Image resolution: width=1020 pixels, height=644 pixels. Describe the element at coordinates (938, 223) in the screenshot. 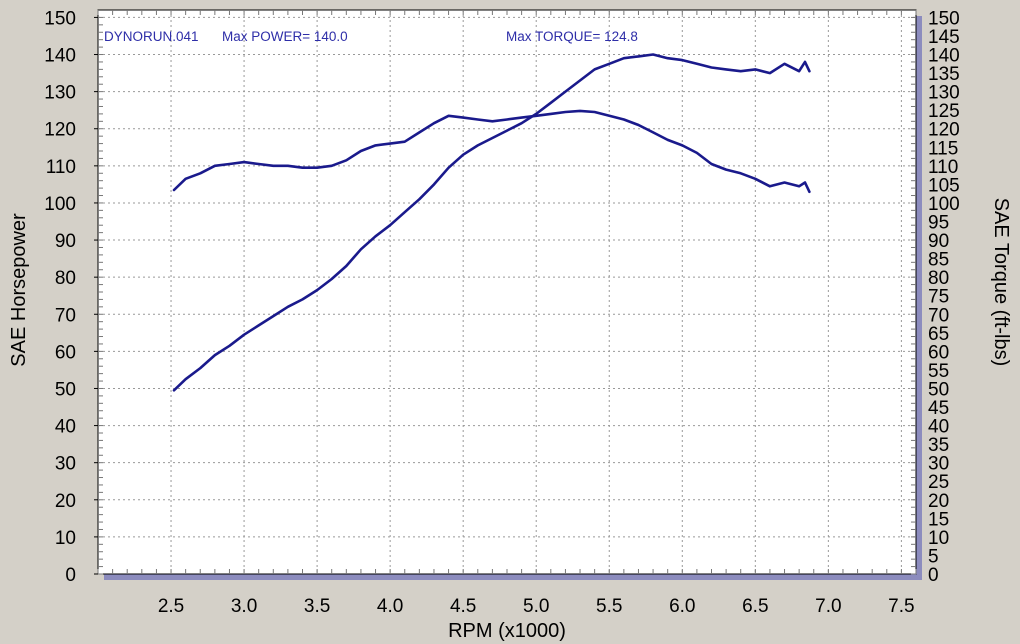

I see `y2-tick-label: 95` at that location.